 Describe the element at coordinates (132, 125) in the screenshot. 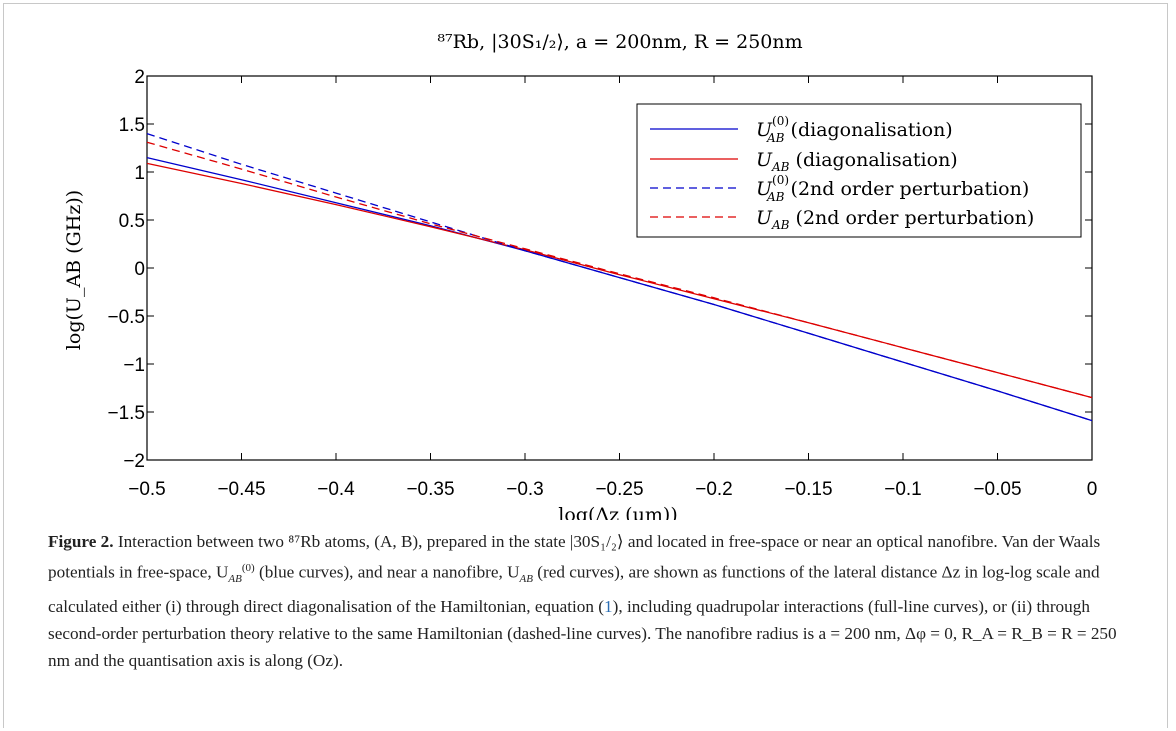

I see `y-tick-label: 1.5` at that location.